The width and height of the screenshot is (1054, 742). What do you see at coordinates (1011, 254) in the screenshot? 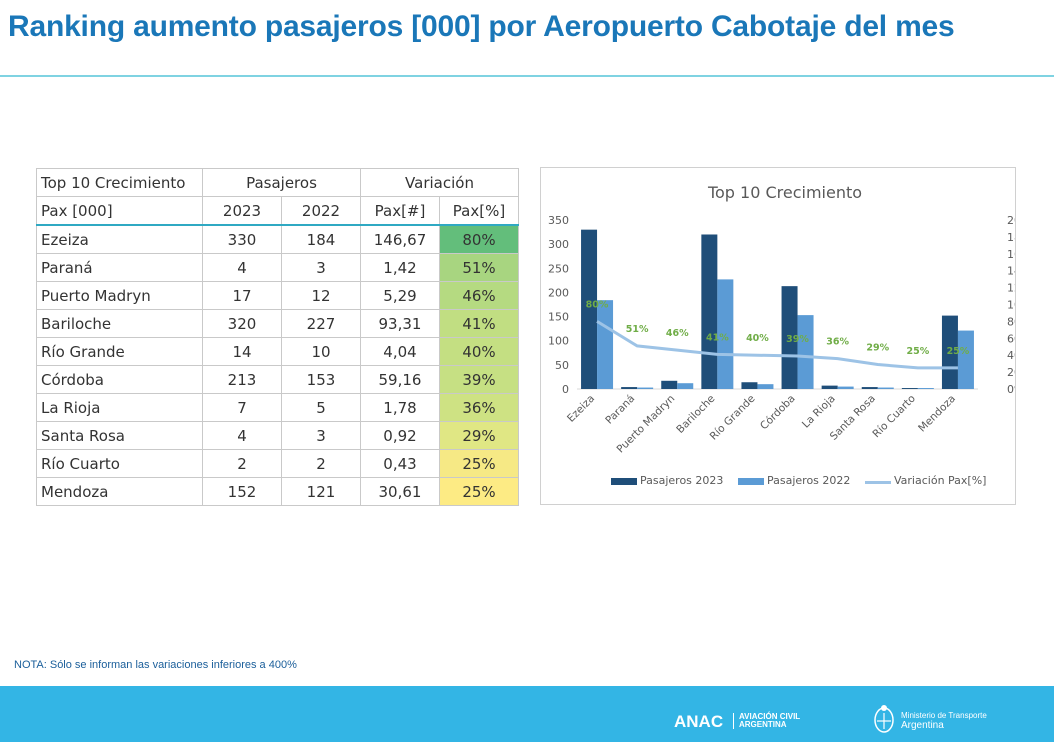
I see `y2-tick-label: 160%` at bounding box center [1011, 254].